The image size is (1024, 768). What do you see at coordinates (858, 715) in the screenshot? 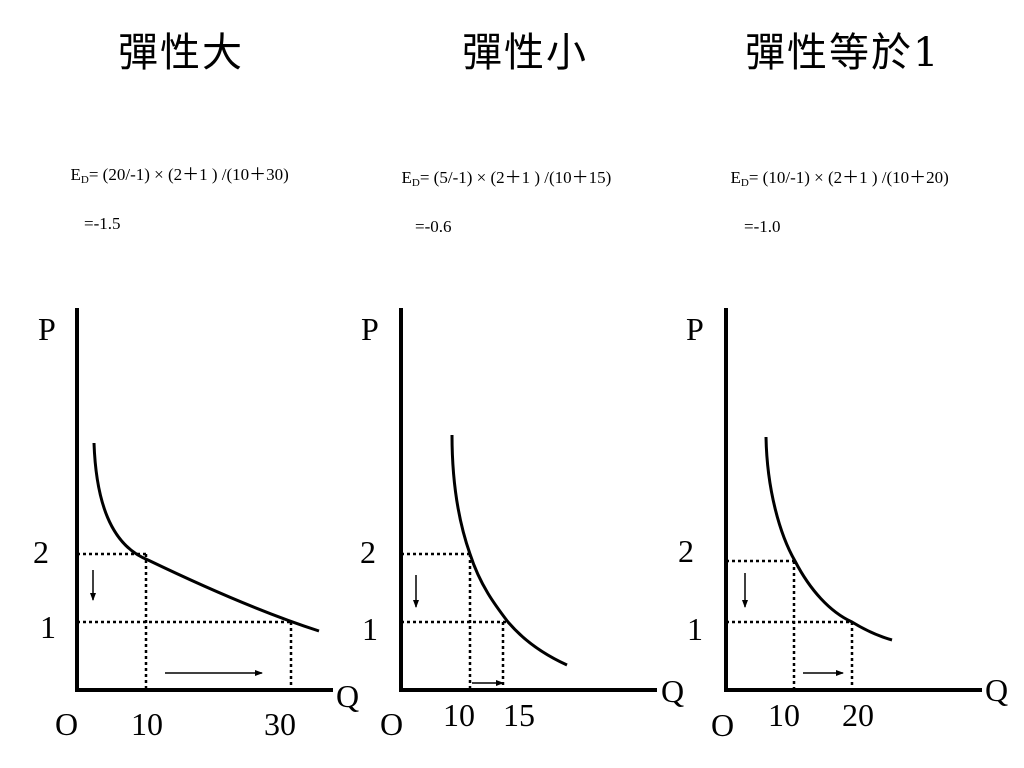
I see `qty-label-20: 20` at bounding box center [858, 715].